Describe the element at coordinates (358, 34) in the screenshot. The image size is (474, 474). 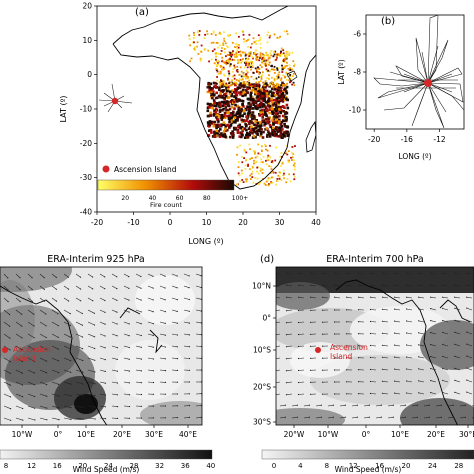
I see `y-tick-label-b: -6` at that location.